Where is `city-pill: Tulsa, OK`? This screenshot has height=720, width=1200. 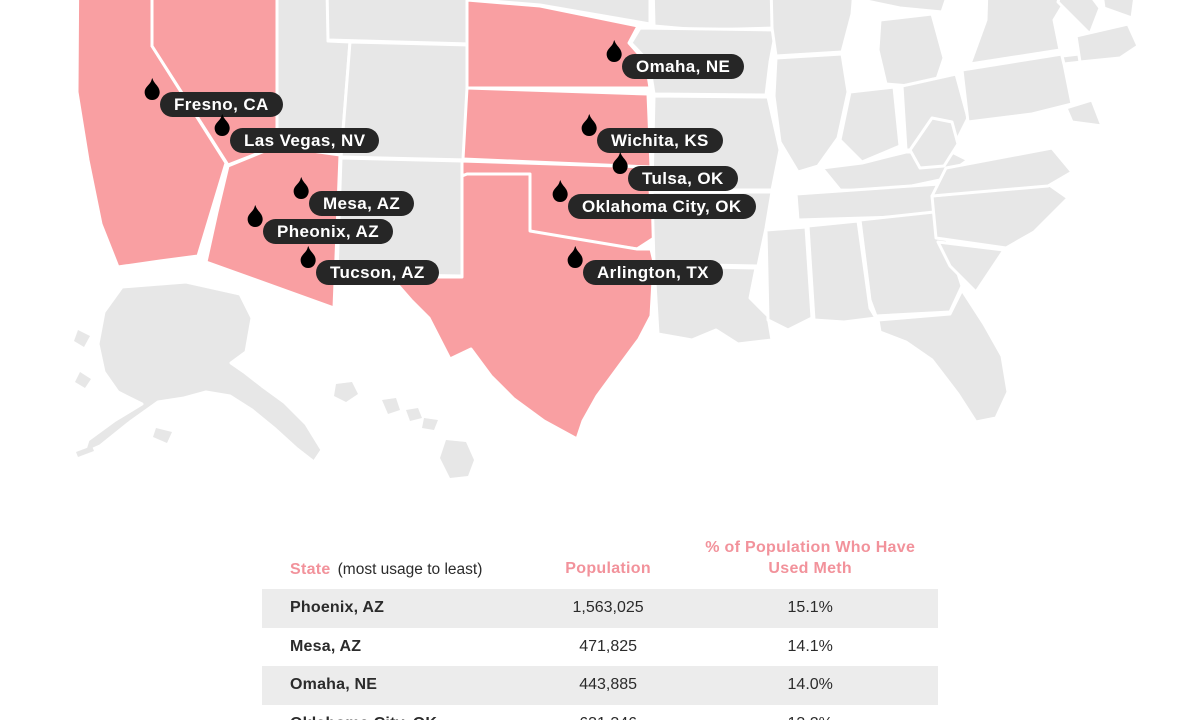
city-pill: Tulsa, OK is located at coordinates (683, 178).